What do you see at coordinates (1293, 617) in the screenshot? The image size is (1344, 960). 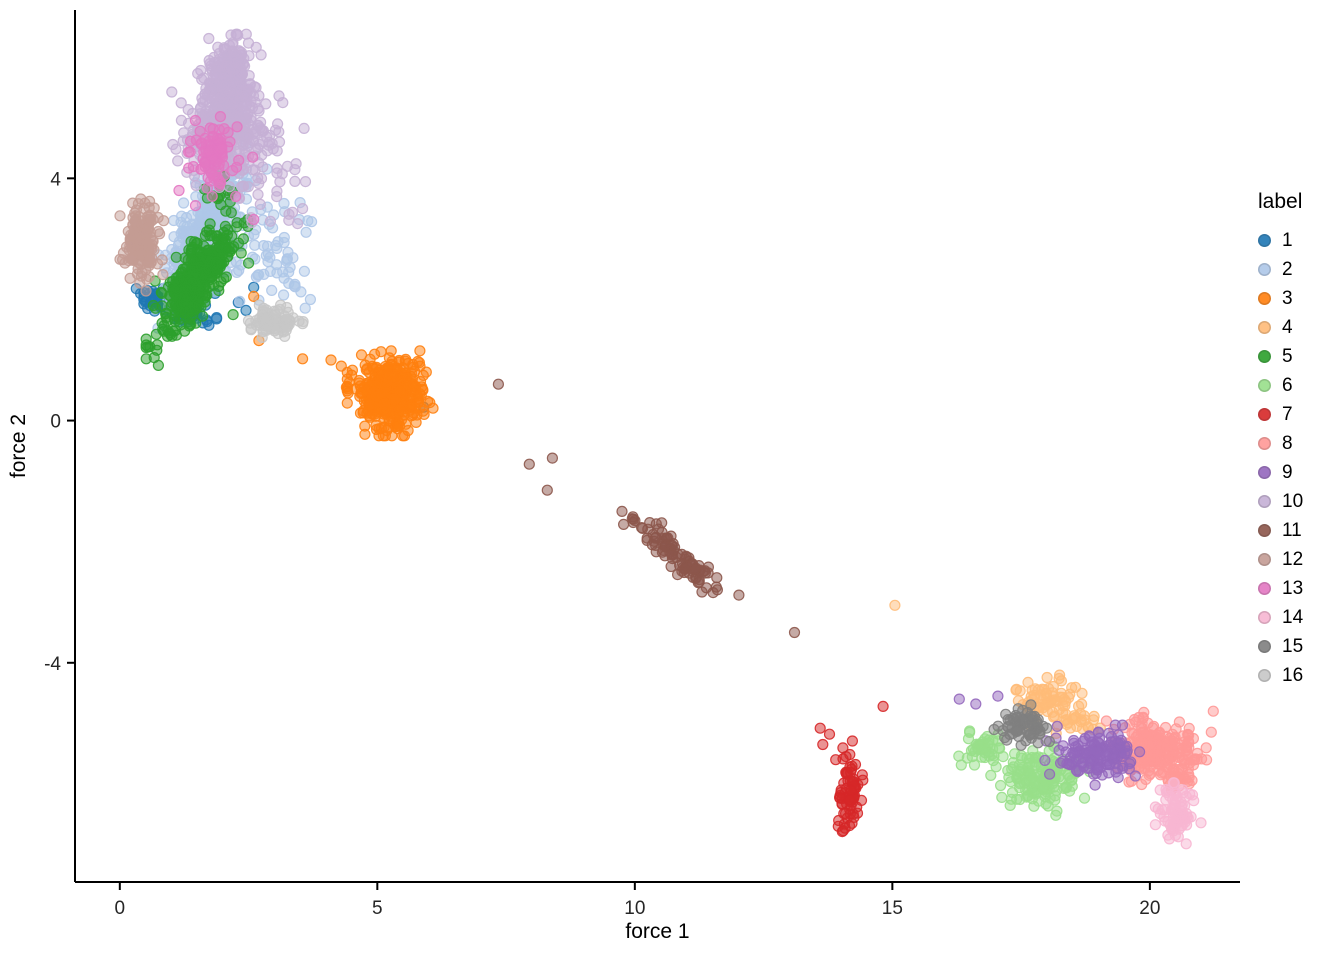 I see `legend-label: 14` at bounding box center [1293, 617].